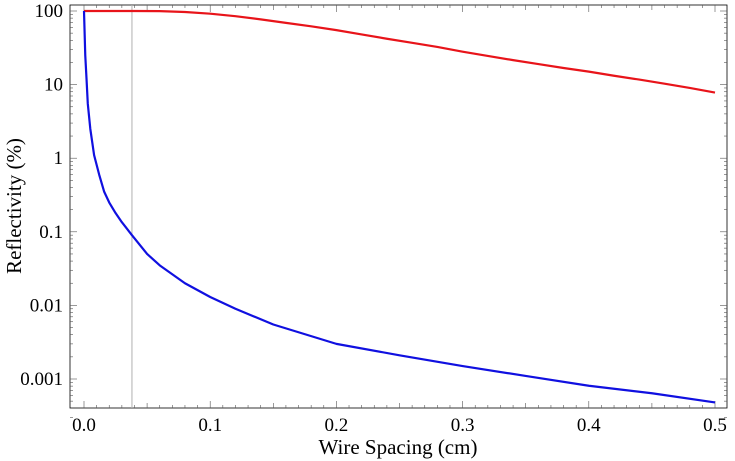  I want to click on x-tick-label: 0.1, so click(210, 425).